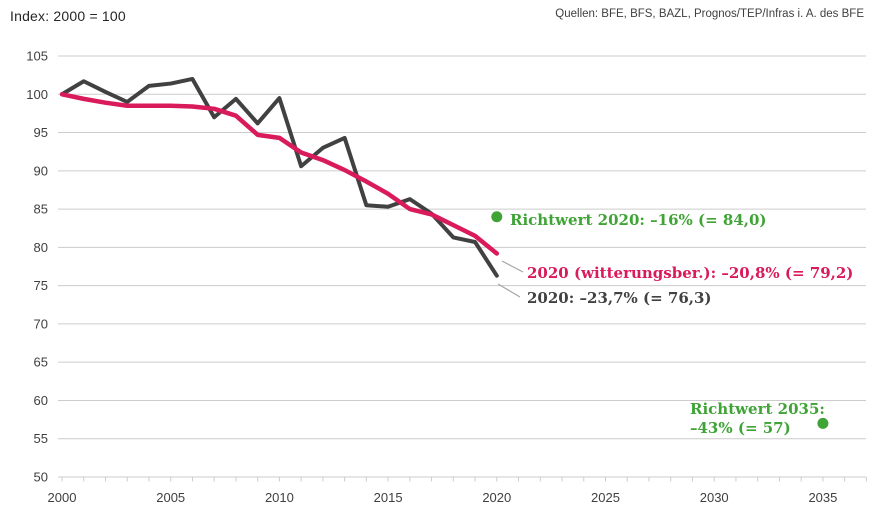 This screenshot has width=873, height=524. What do you see at coordinates (41, 438) in the screenshot?
I see `y-axis-label: 55` at bounding box center [41, 438].